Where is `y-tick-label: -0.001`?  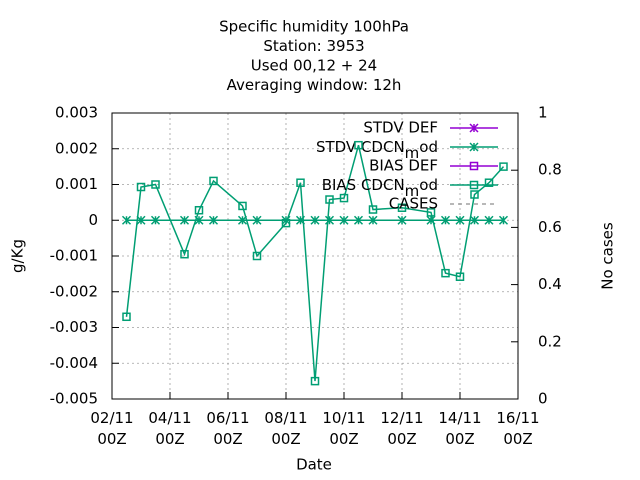
y-tick-label: -0.001 is located at coordinates (74, 256).